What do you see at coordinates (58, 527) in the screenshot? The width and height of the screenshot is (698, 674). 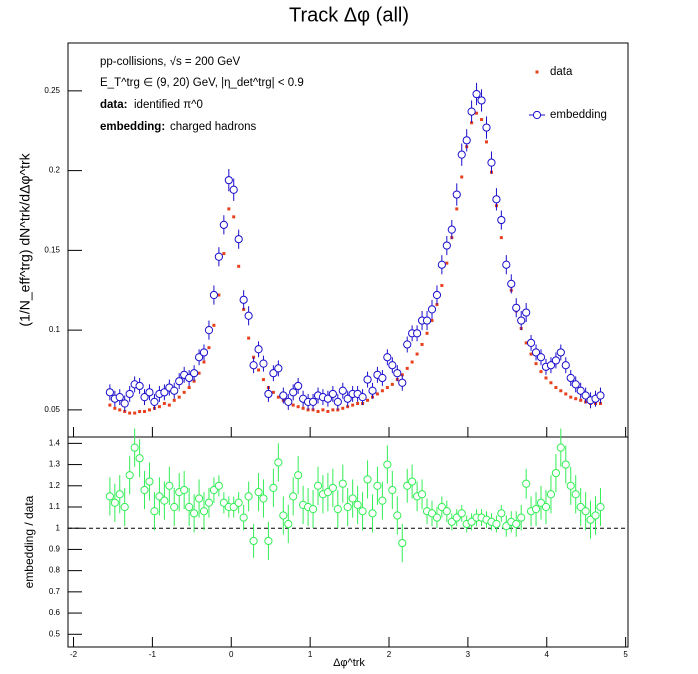 I see `y-tick-label: 1` at bounding box center [58, 527].